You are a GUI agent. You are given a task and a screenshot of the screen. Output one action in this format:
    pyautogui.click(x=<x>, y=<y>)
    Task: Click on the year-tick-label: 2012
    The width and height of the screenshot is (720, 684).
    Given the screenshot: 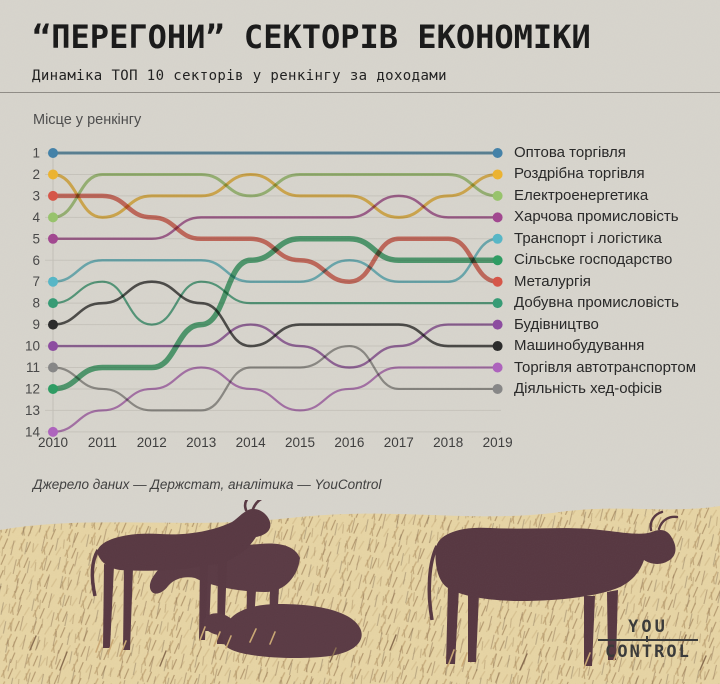 What is the action you would take?
    pyautogui.click(x=152, y=442)
    